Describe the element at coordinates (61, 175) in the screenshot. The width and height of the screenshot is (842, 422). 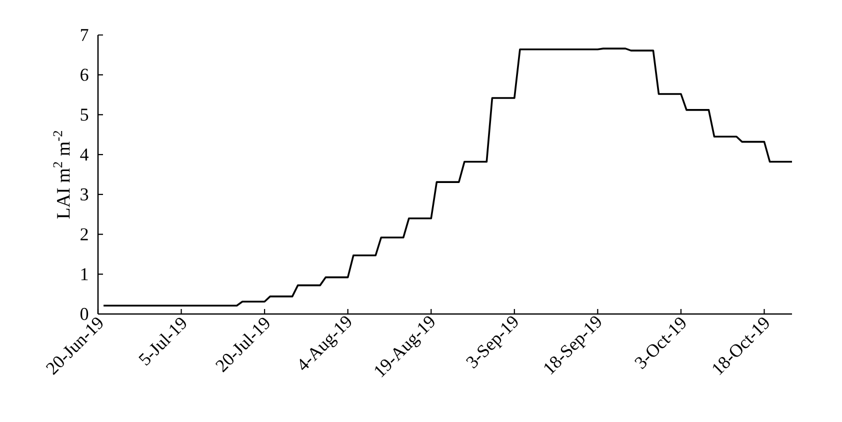
I see `y-axis-title: LAI m$^{2}$ m$^{-2}$` at that location.